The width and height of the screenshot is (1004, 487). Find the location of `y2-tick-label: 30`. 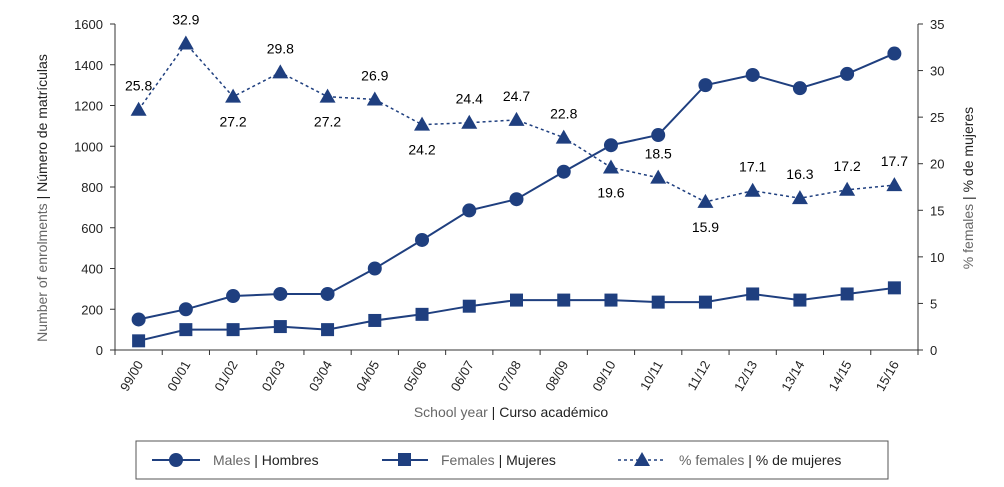

y2-tick-label: 30 is located at coordinates (937, 71).